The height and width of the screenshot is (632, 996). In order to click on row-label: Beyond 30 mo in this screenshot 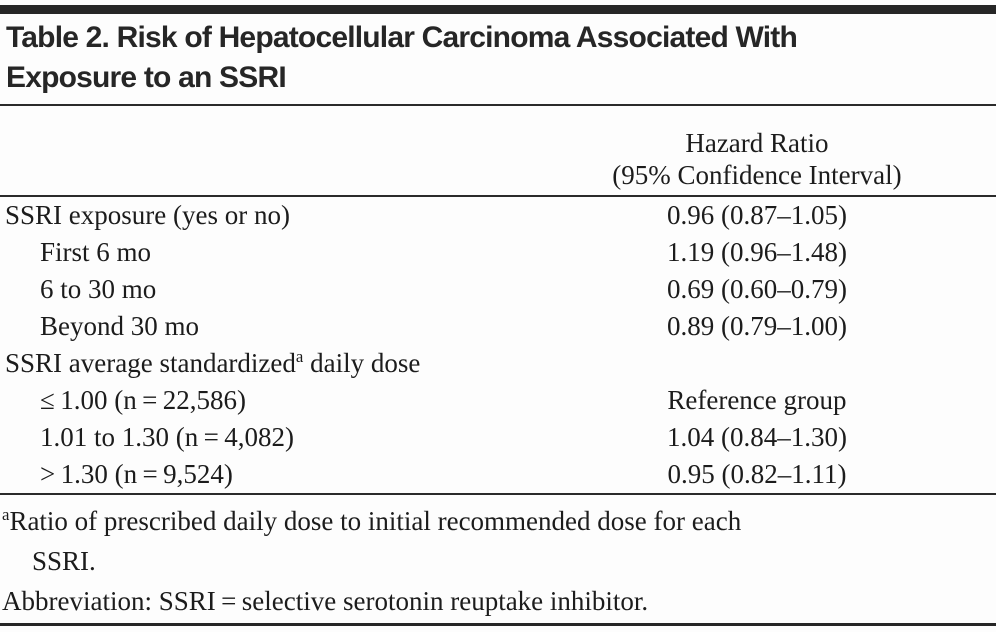, I will do `click(259, 326)`.